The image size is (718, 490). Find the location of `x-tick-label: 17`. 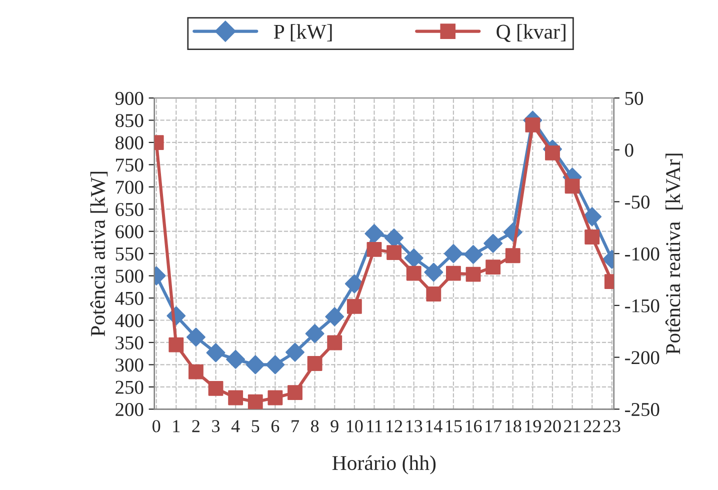

x-tick-label: 17 is located at coordinates (494, 426).